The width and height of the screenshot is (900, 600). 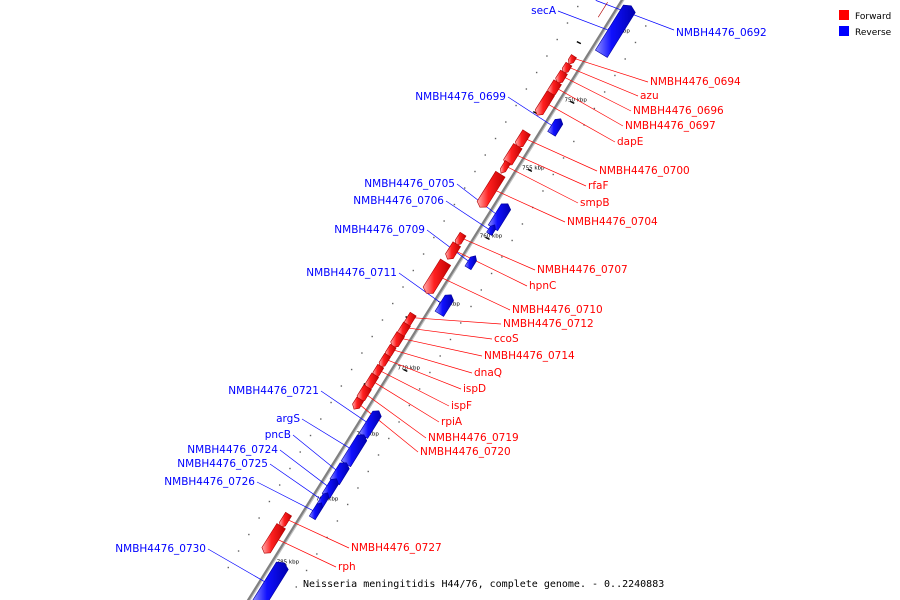 I want to click on gene-label-7: smpB, so click(x=595, y=203).